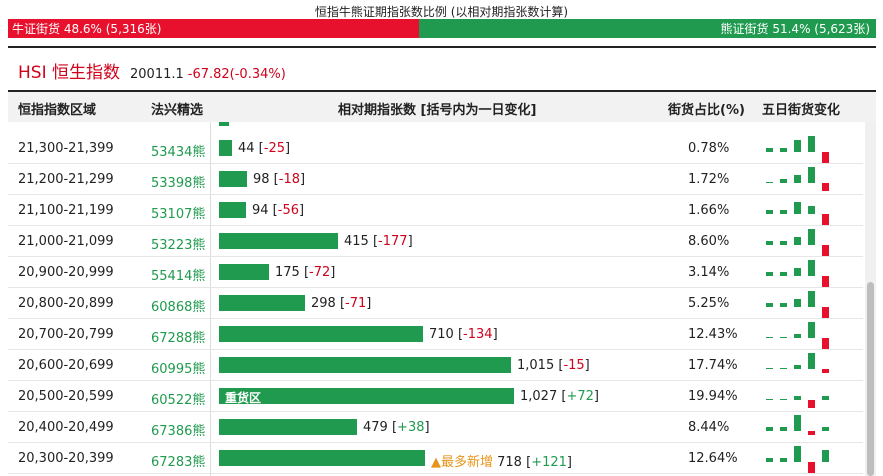 Image resolution: width=883 pixels, height=476 pixels. Describe the element at coordinates (178, 400) in the screenshot. I see `warrant-code-link: 60522熊` at that location.